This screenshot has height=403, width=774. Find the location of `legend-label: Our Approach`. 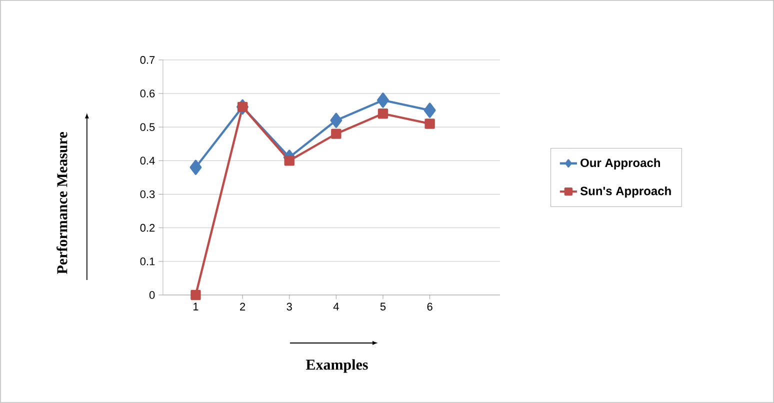

legend-label: Our Approach is located at coordinates (620, 164).